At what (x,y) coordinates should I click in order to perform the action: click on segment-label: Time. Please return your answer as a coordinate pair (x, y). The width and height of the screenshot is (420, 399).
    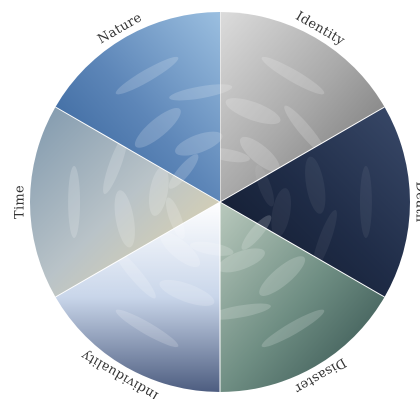
    Looking at the image, I should click on (20, 202).